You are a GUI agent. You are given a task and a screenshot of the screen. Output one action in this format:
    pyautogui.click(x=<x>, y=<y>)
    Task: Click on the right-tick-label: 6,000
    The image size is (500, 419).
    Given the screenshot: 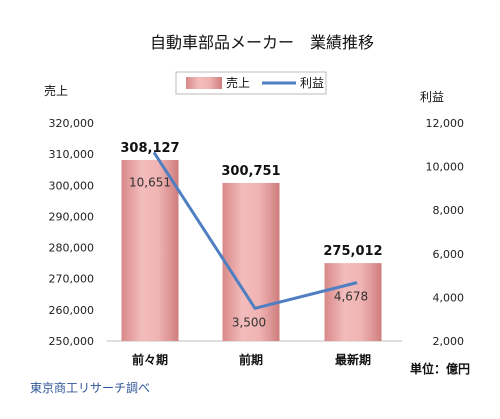 What is the action you would take?
    pyautogui.click(x=449, y=254)
    